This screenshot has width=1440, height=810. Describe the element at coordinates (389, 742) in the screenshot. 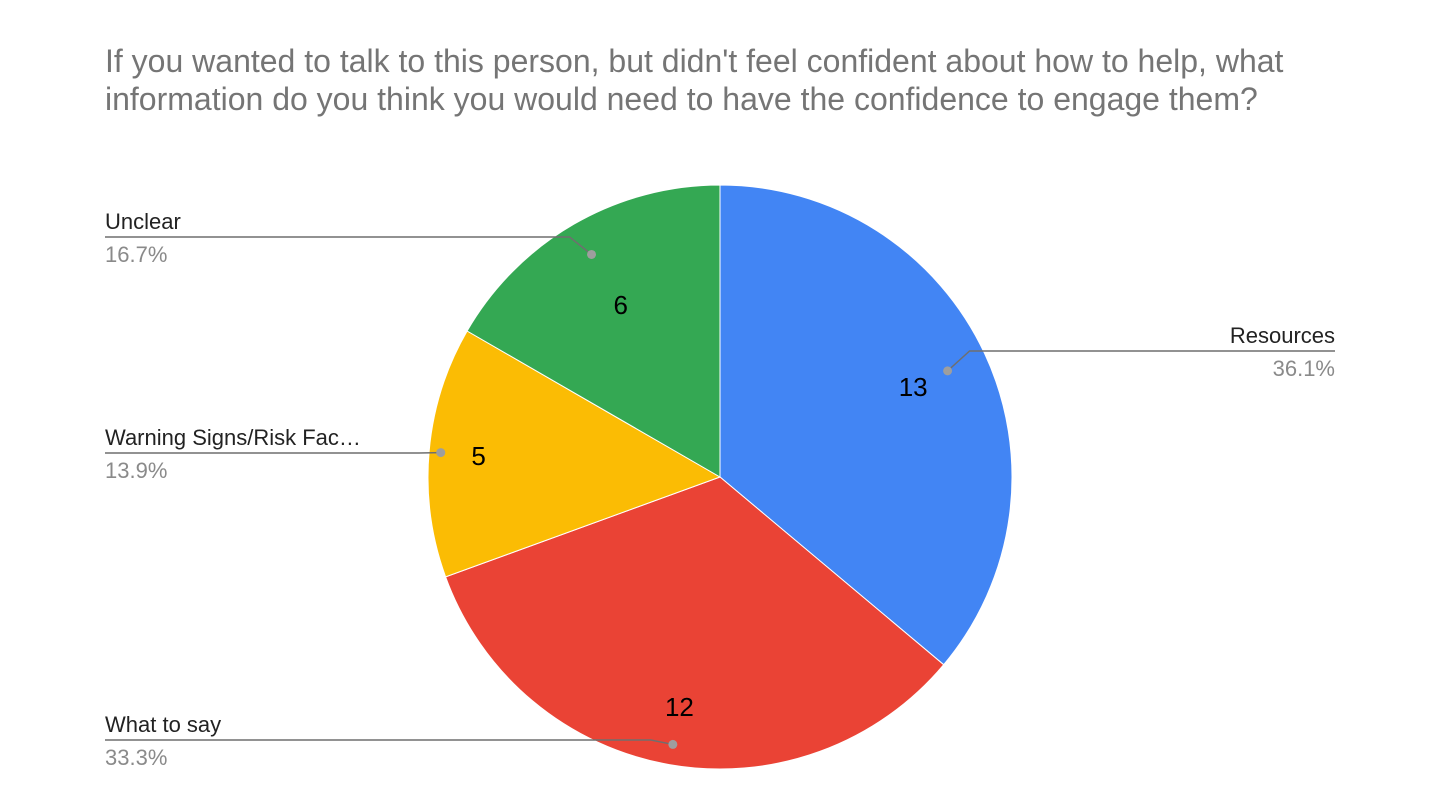

I see `leader-line-what-to-say` at that location.